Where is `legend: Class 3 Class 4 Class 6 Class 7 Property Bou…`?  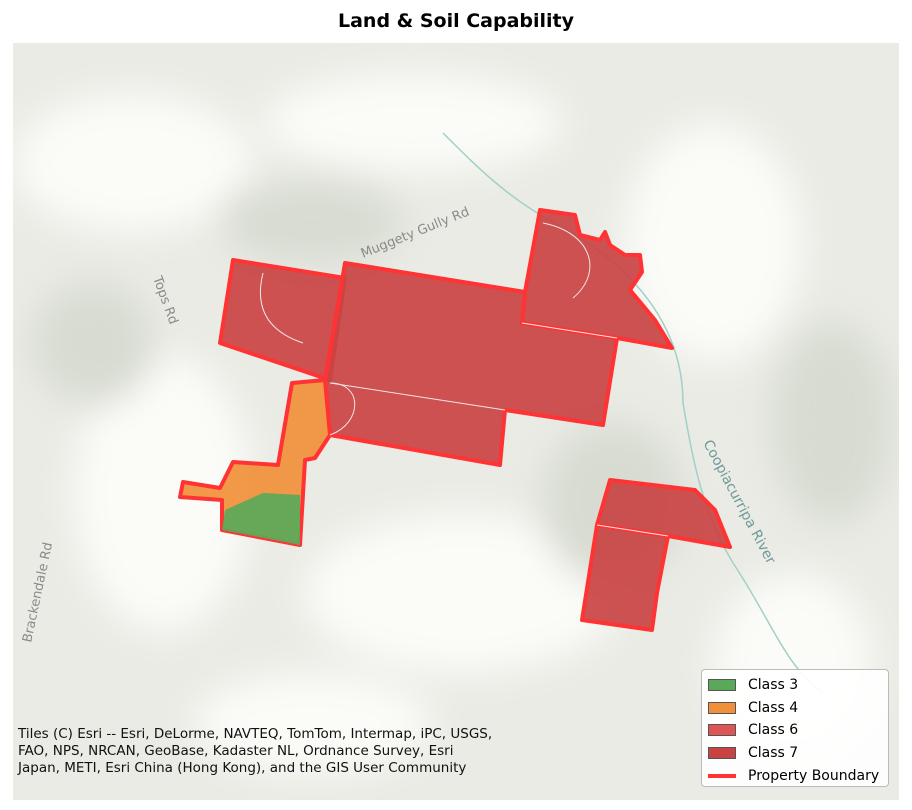
legend: Class 3 Class 4 Class 6 Class 7 Property Bou… is located at coordinates (795, 728).